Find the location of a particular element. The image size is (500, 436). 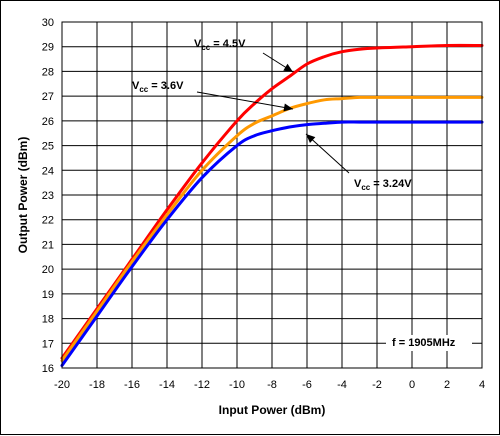

y-tick-label: 18 is located at coordinates (48, 320).